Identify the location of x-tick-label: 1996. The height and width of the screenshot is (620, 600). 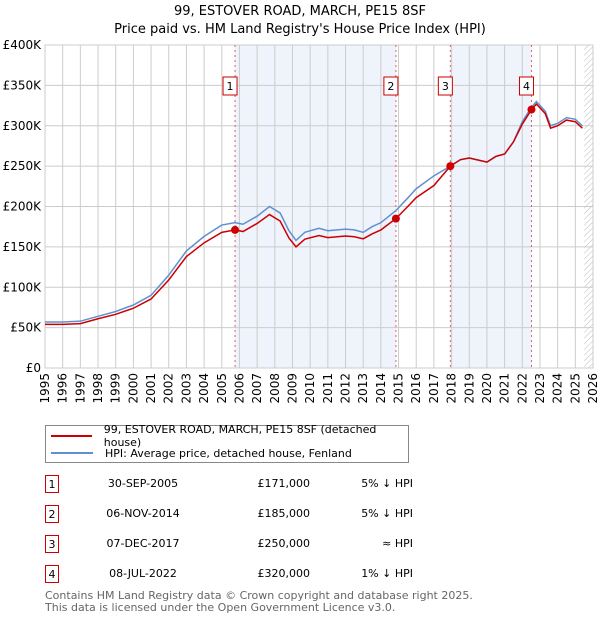
(63, 388).